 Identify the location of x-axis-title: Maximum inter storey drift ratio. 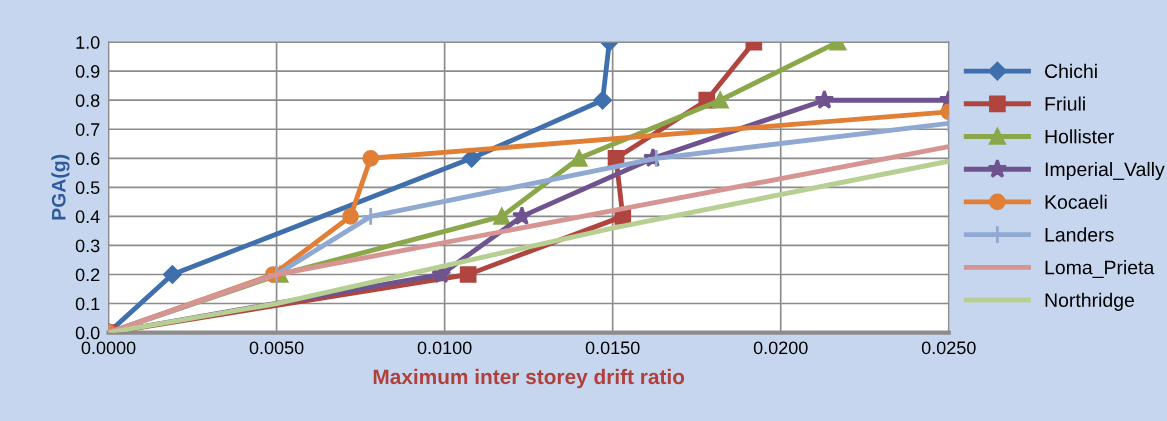
(529, 378).